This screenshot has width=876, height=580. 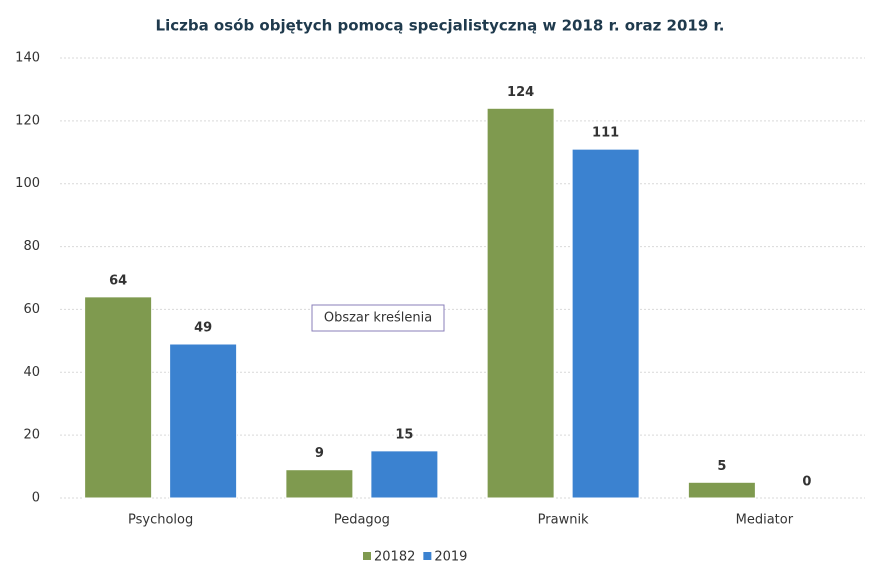 I want to click on y-tick-label: 40, so click(x=31, y=372).